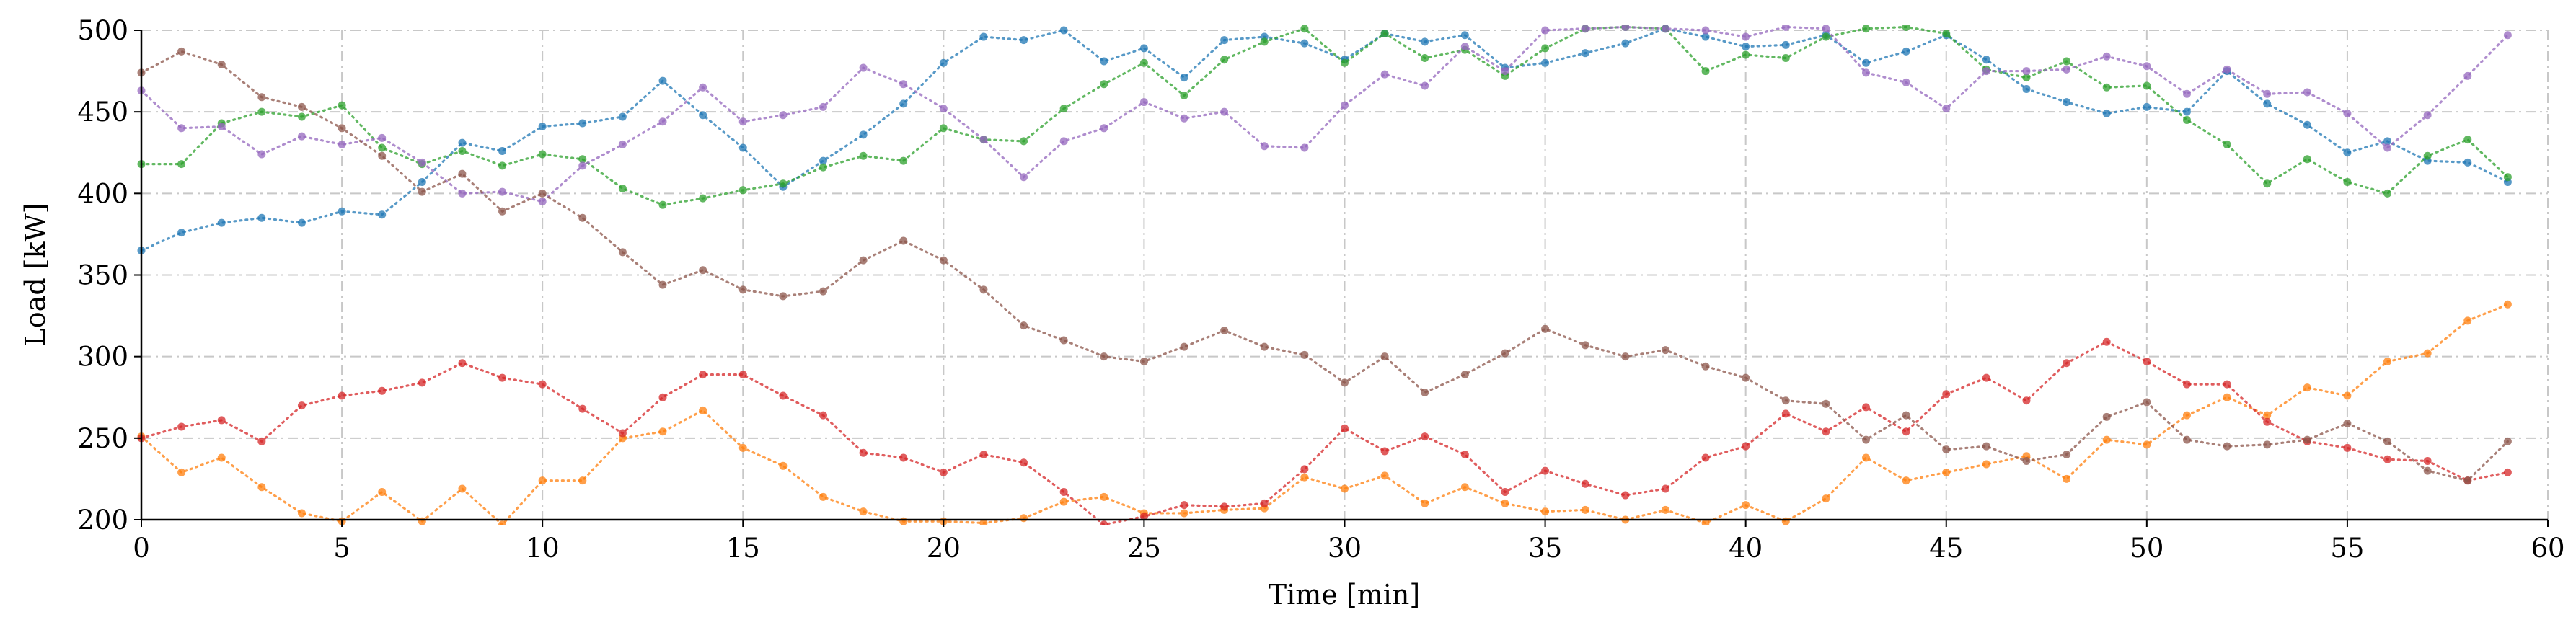 The width and height of the screenshot is (2576, 630). What do you see at coordinates (102, 112) in the screenshot?
I see `y-tick-label: 450` at bounding box center [102, 112].